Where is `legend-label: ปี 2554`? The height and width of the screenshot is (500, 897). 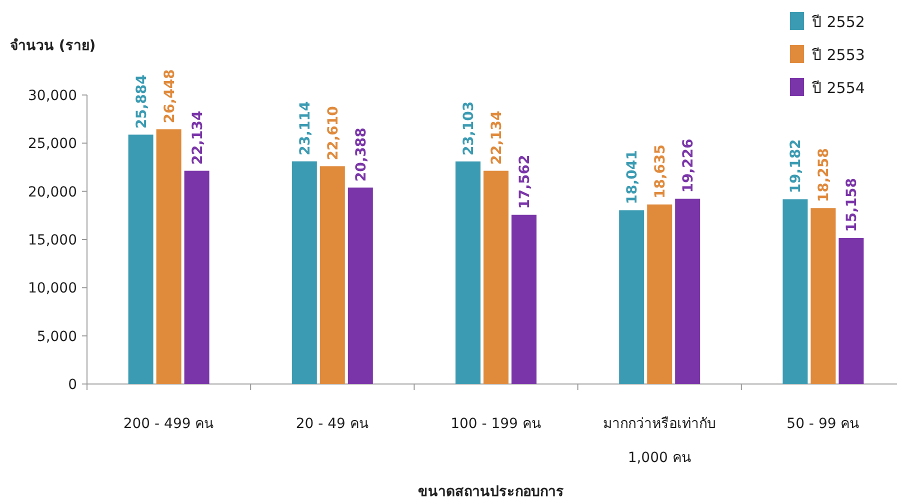 legend-label: ปี 2554 is located at coordinates (838, 88).